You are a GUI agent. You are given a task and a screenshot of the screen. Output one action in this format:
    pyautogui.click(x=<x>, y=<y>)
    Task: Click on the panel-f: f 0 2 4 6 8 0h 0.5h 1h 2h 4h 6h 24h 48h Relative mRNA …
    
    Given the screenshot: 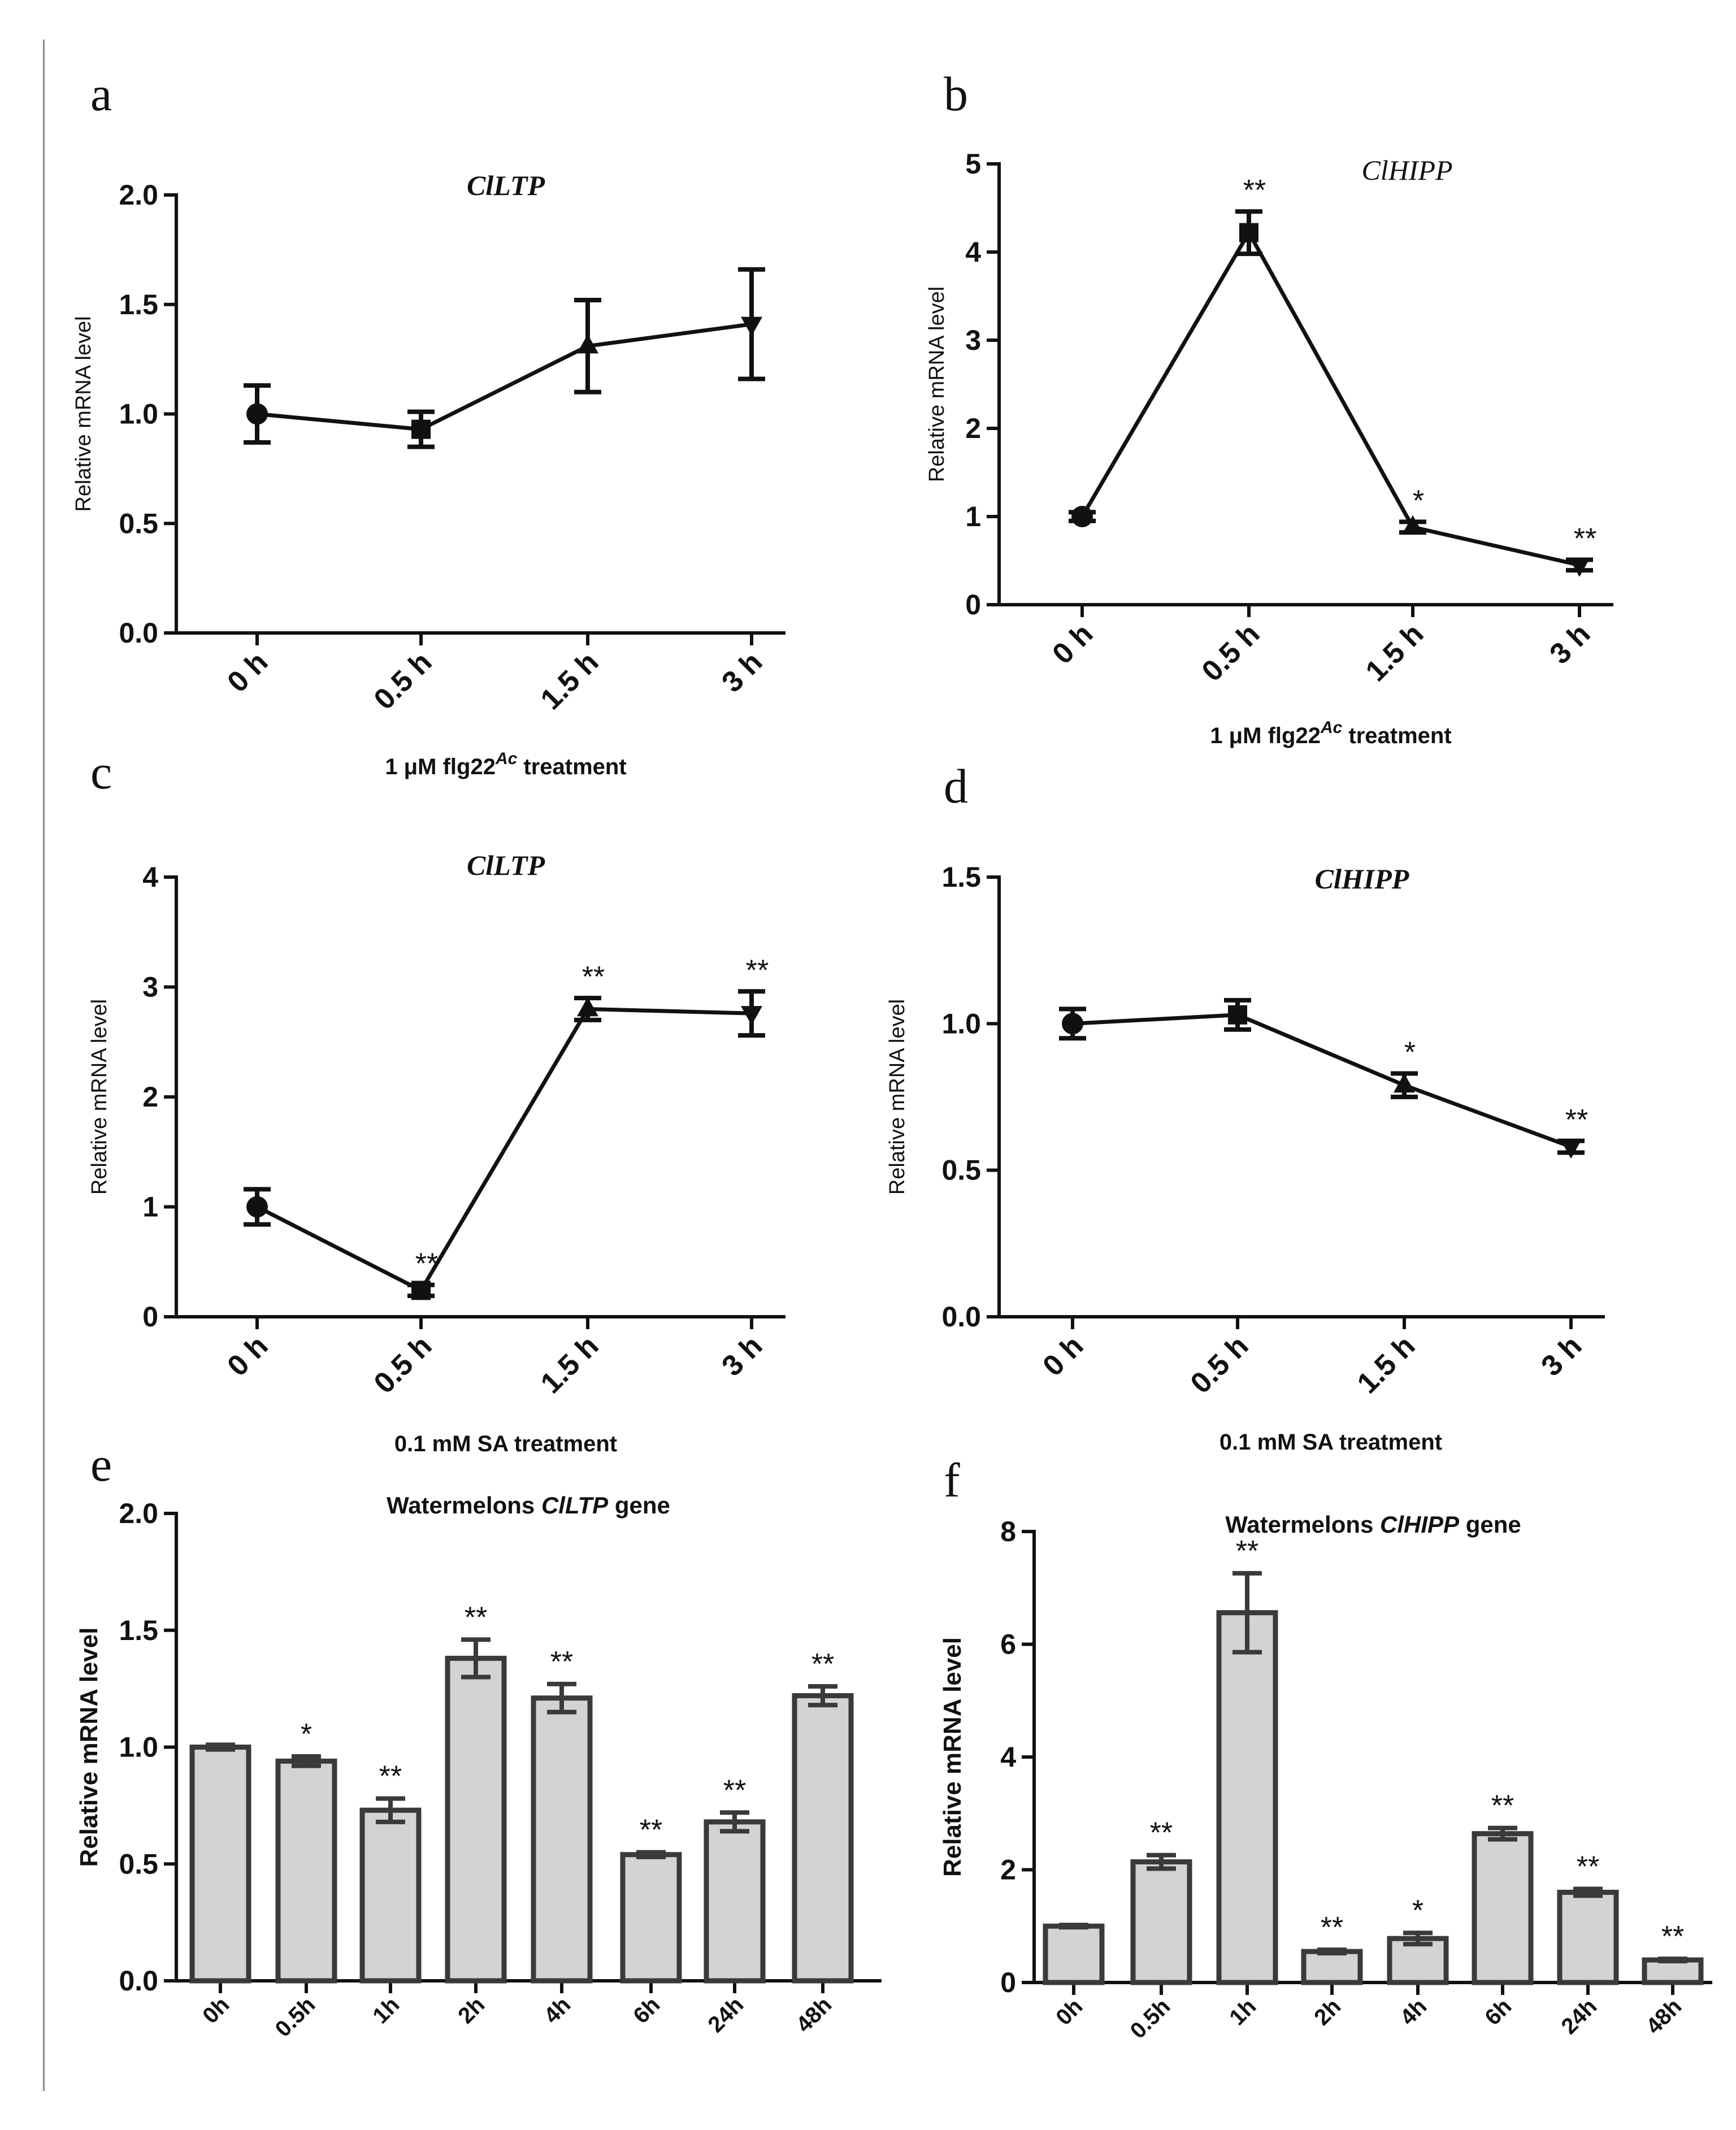 What is the action you would take?
    pyautogui.click(x=1325, y=1748)
    